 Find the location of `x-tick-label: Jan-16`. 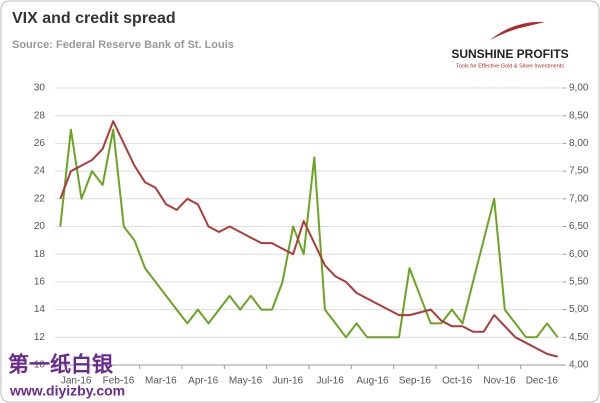

x-tick-label: Jan-16 is located at coordinates (76, 381).